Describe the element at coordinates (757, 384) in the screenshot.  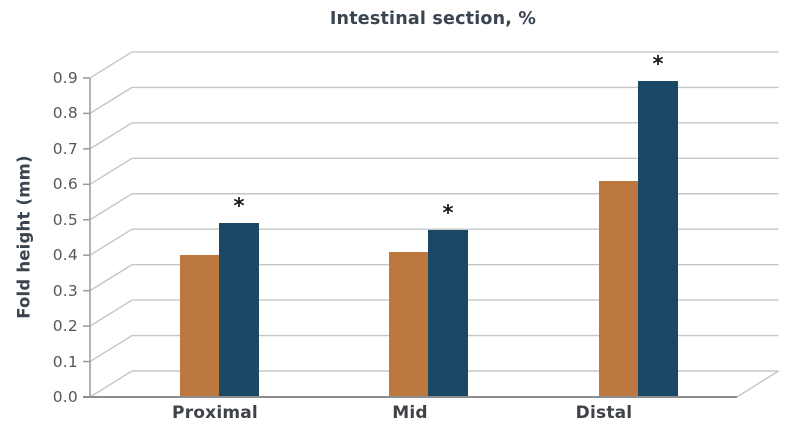
I see `baseline-depth-diagonal` at that location.